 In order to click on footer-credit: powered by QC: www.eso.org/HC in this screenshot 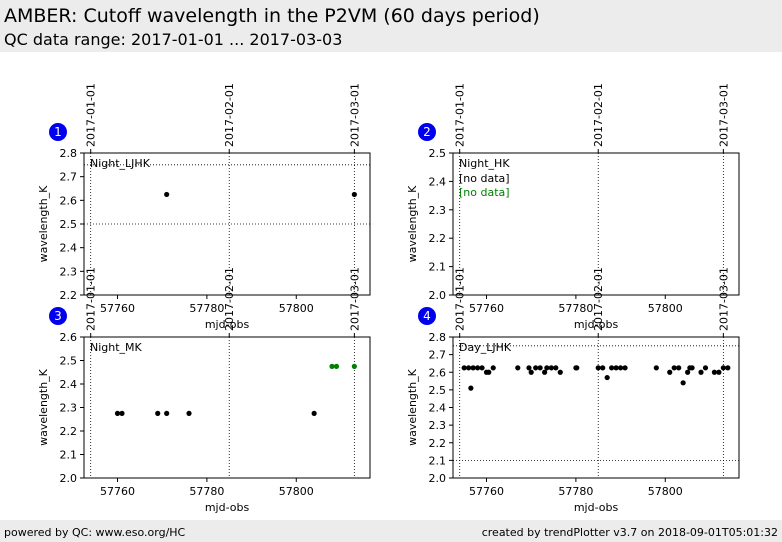, I will do `click(95, 532)`.